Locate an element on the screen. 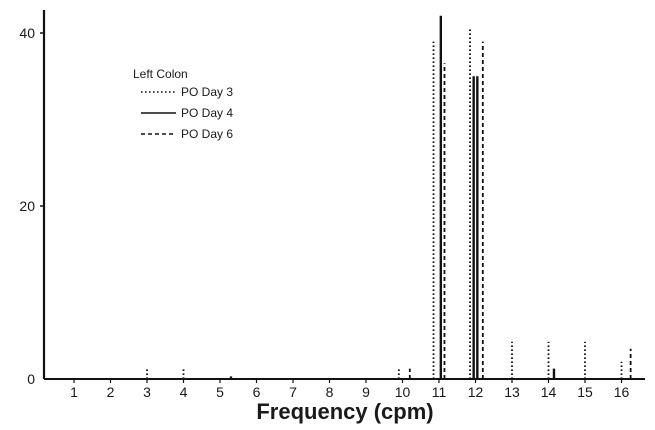  legend: Left Colon PO Day 3 PO Day 4 PO Day 6 is located at coordinates (183, 104).